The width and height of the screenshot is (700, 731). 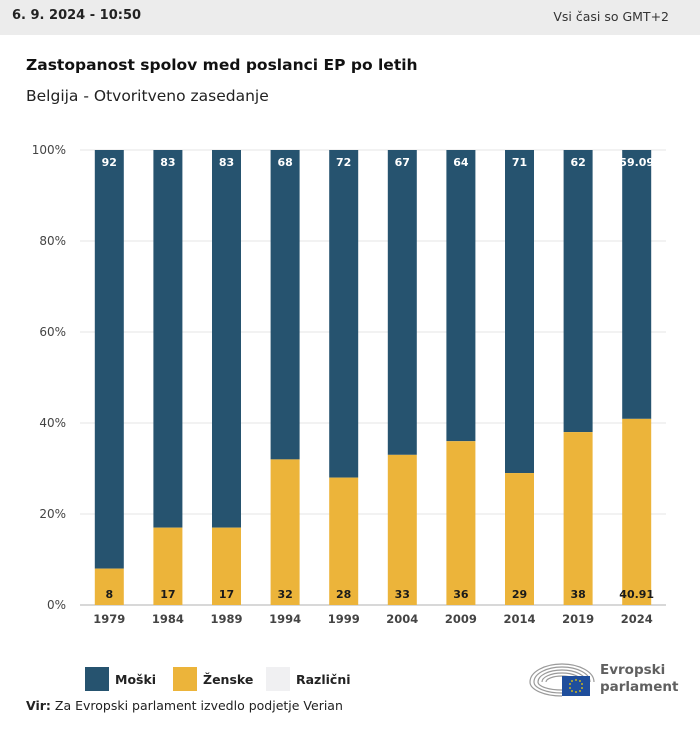 I want to click on y-tick-label: 60%, so click(x=52, y=332).